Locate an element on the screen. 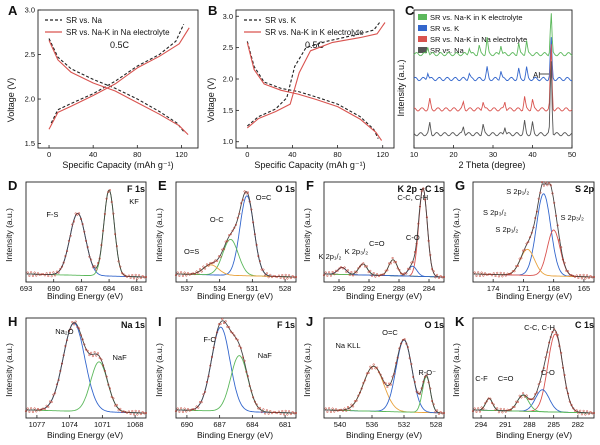  panel-title-E: O 1s is located at coordinates (285, 189).